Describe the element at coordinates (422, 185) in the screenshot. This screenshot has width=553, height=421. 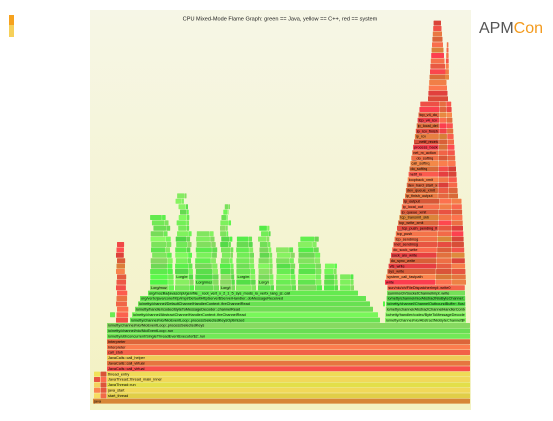
I see `frame-clip: dev_hard_start_xmit` at that location.